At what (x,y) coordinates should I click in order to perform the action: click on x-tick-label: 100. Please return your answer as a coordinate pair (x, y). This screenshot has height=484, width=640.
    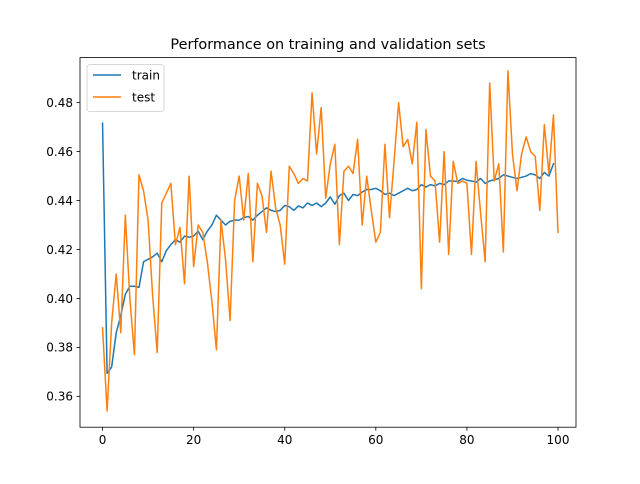
    Looking at the image, I should click on (558, 440).